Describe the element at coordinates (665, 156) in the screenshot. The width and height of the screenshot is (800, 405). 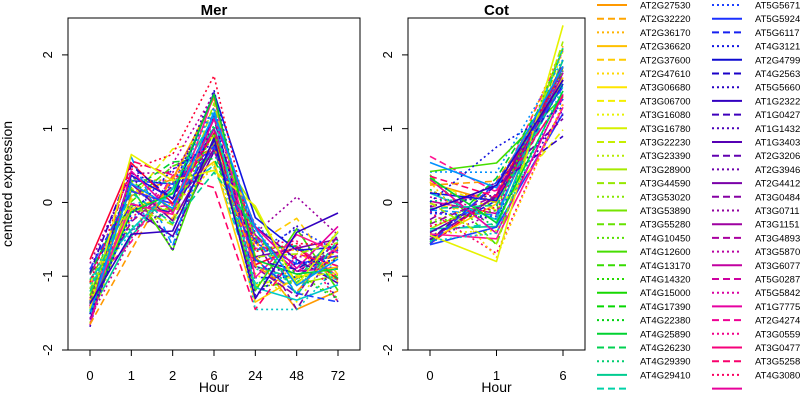
I see `legend-label: AT3G23390` at that location.